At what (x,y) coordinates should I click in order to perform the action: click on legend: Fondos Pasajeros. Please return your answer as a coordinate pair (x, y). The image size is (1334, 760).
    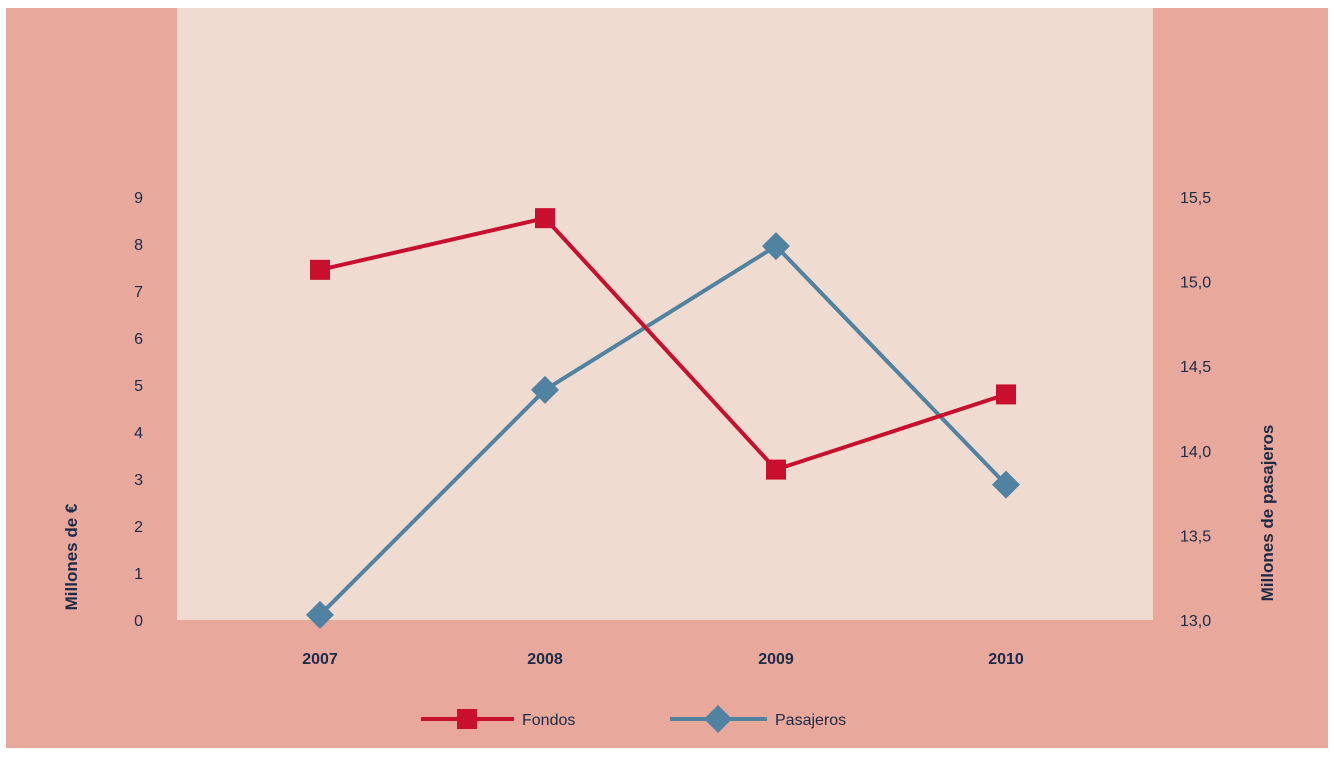
    Looking at the image, I should click on (633, 719).